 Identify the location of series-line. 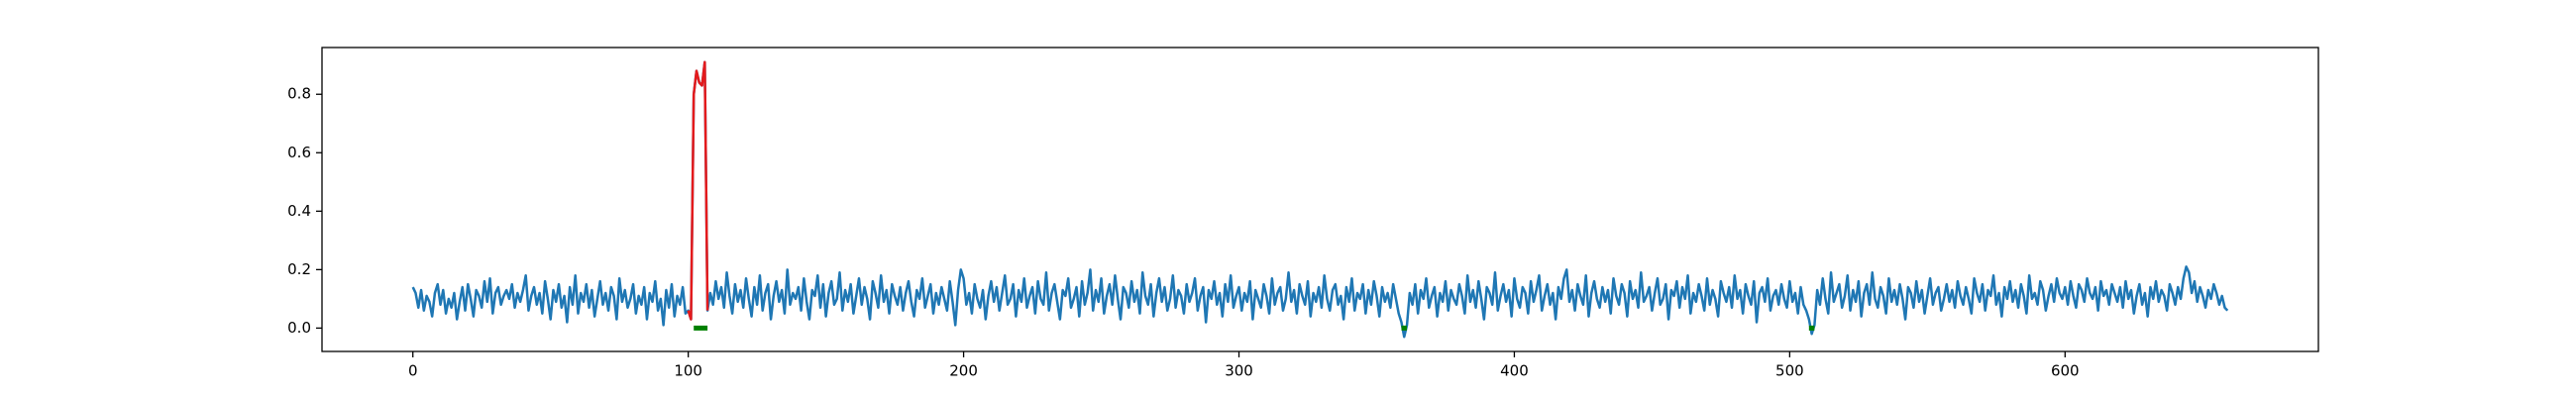
(698, 190).